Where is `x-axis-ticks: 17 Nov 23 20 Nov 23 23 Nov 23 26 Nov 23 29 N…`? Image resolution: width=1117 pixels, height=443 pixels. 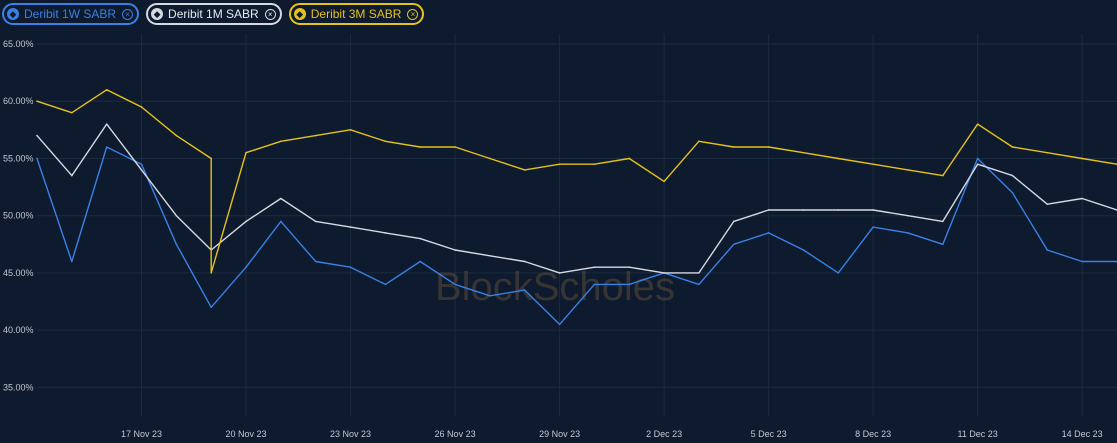
x-axis-ticks: 17 Nov 23 20 Nov 23 23 Nov 23 26 Nov 23 29 N… is located at coordinates (612, 434).